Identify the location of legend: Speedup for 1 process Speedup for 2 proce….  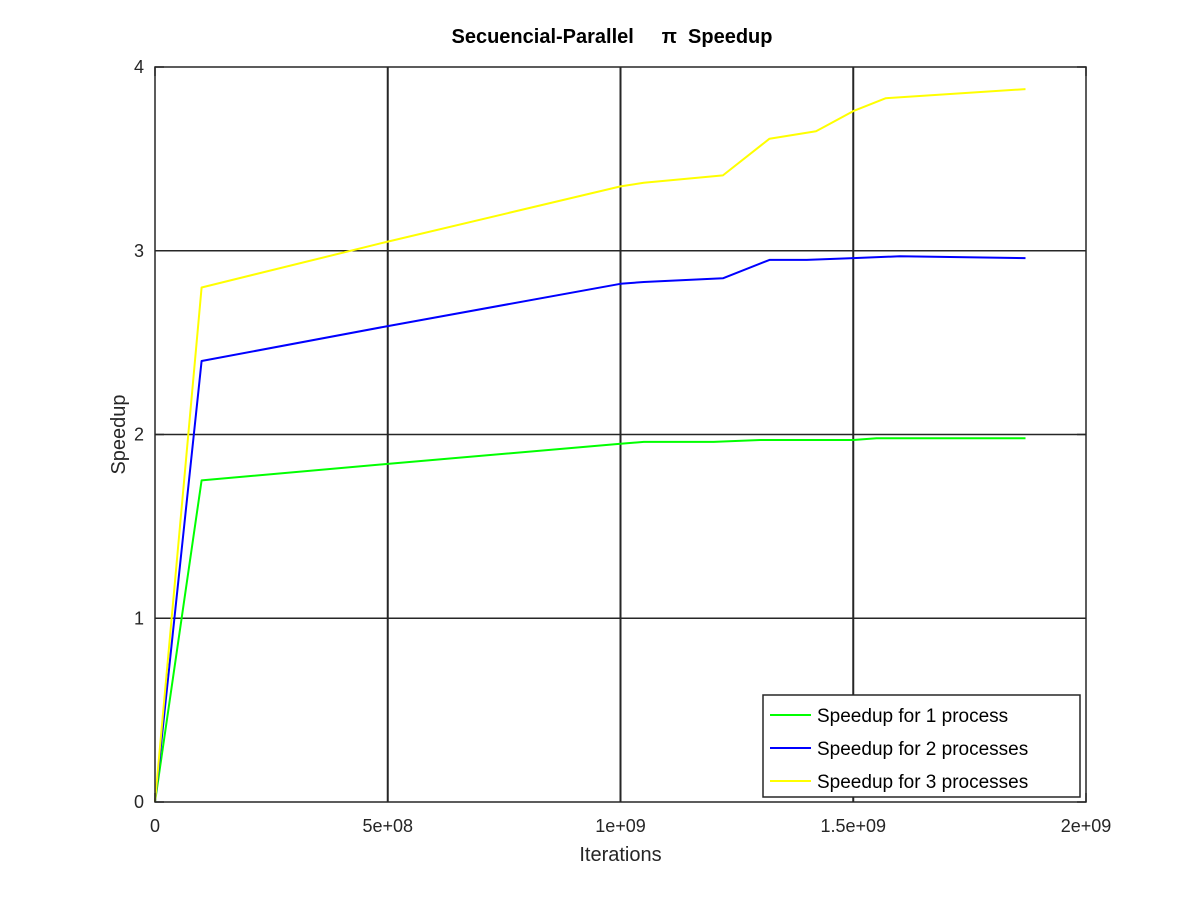
(921, 746).